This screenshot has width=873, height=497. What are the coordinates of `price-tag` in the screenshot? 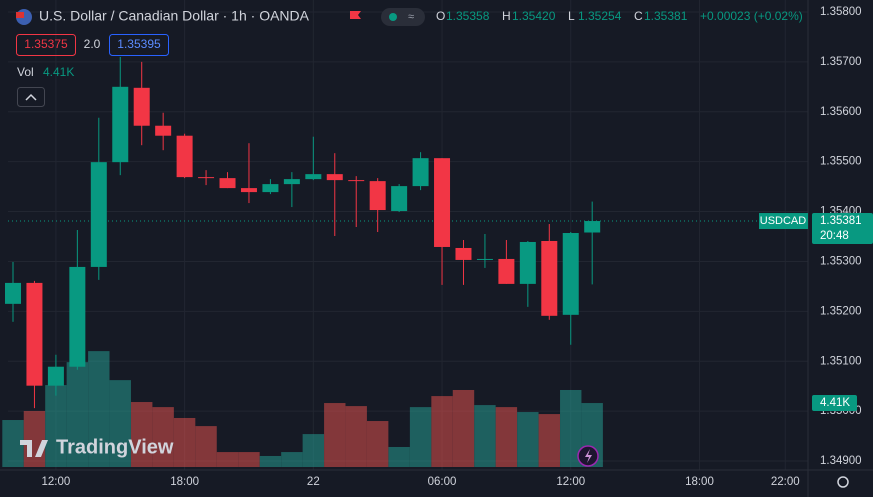 It's located at (842, 229).